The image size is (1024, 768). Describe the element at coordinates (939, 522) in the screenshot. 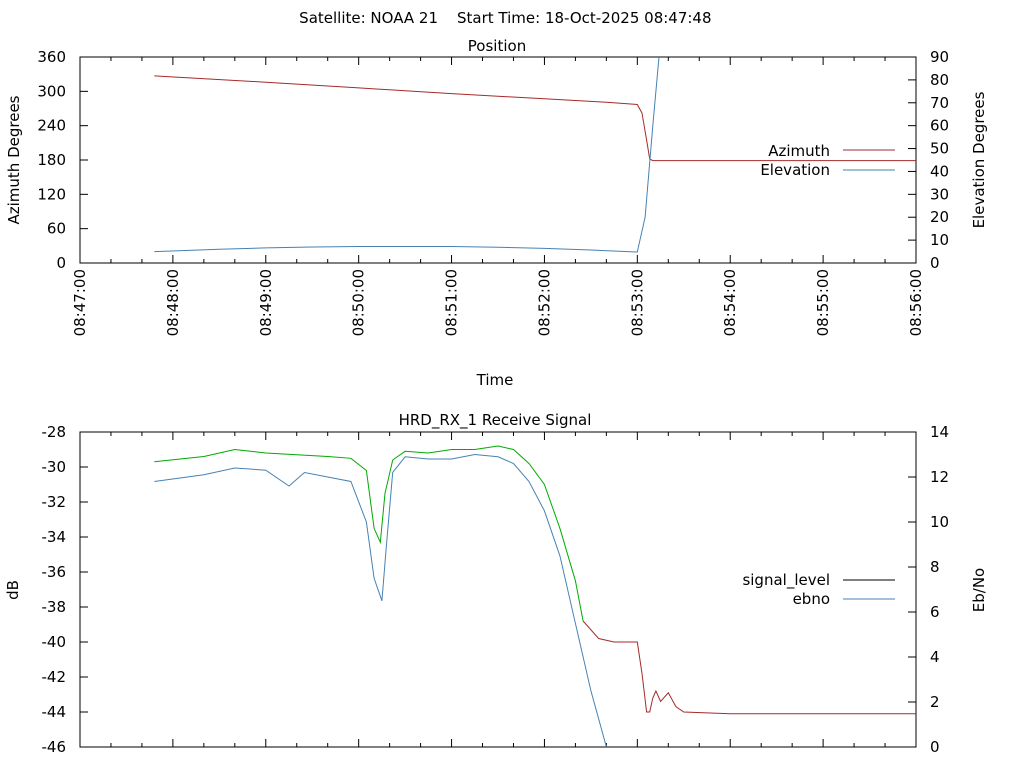

I see `signal-y2-tick-label: 10` at that location.